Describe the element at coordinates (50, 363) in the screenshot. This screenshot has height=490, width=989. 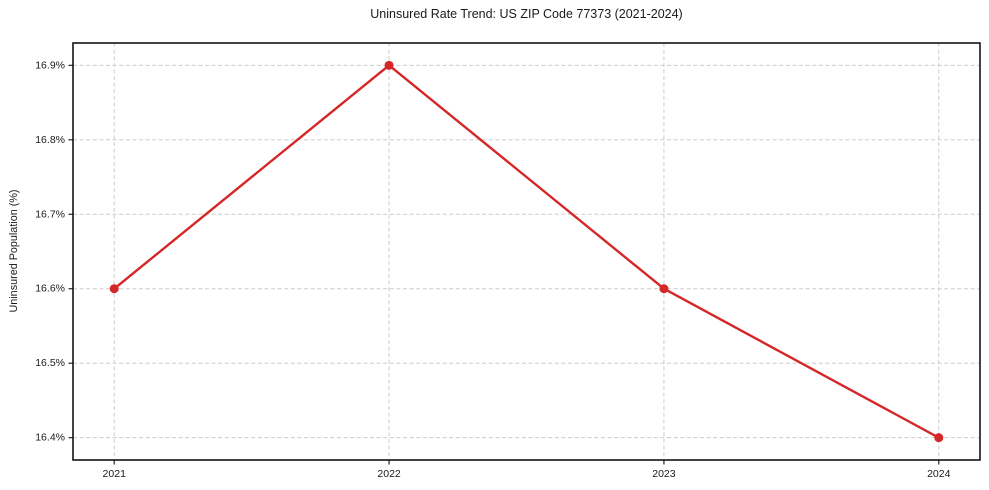
I see `y-tick-label: 16.5%` at that location.